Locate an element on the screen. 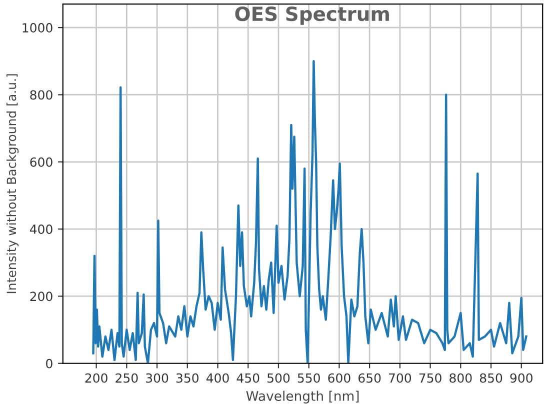  x-tick-label: 750 is located at coordinates (430, 378).